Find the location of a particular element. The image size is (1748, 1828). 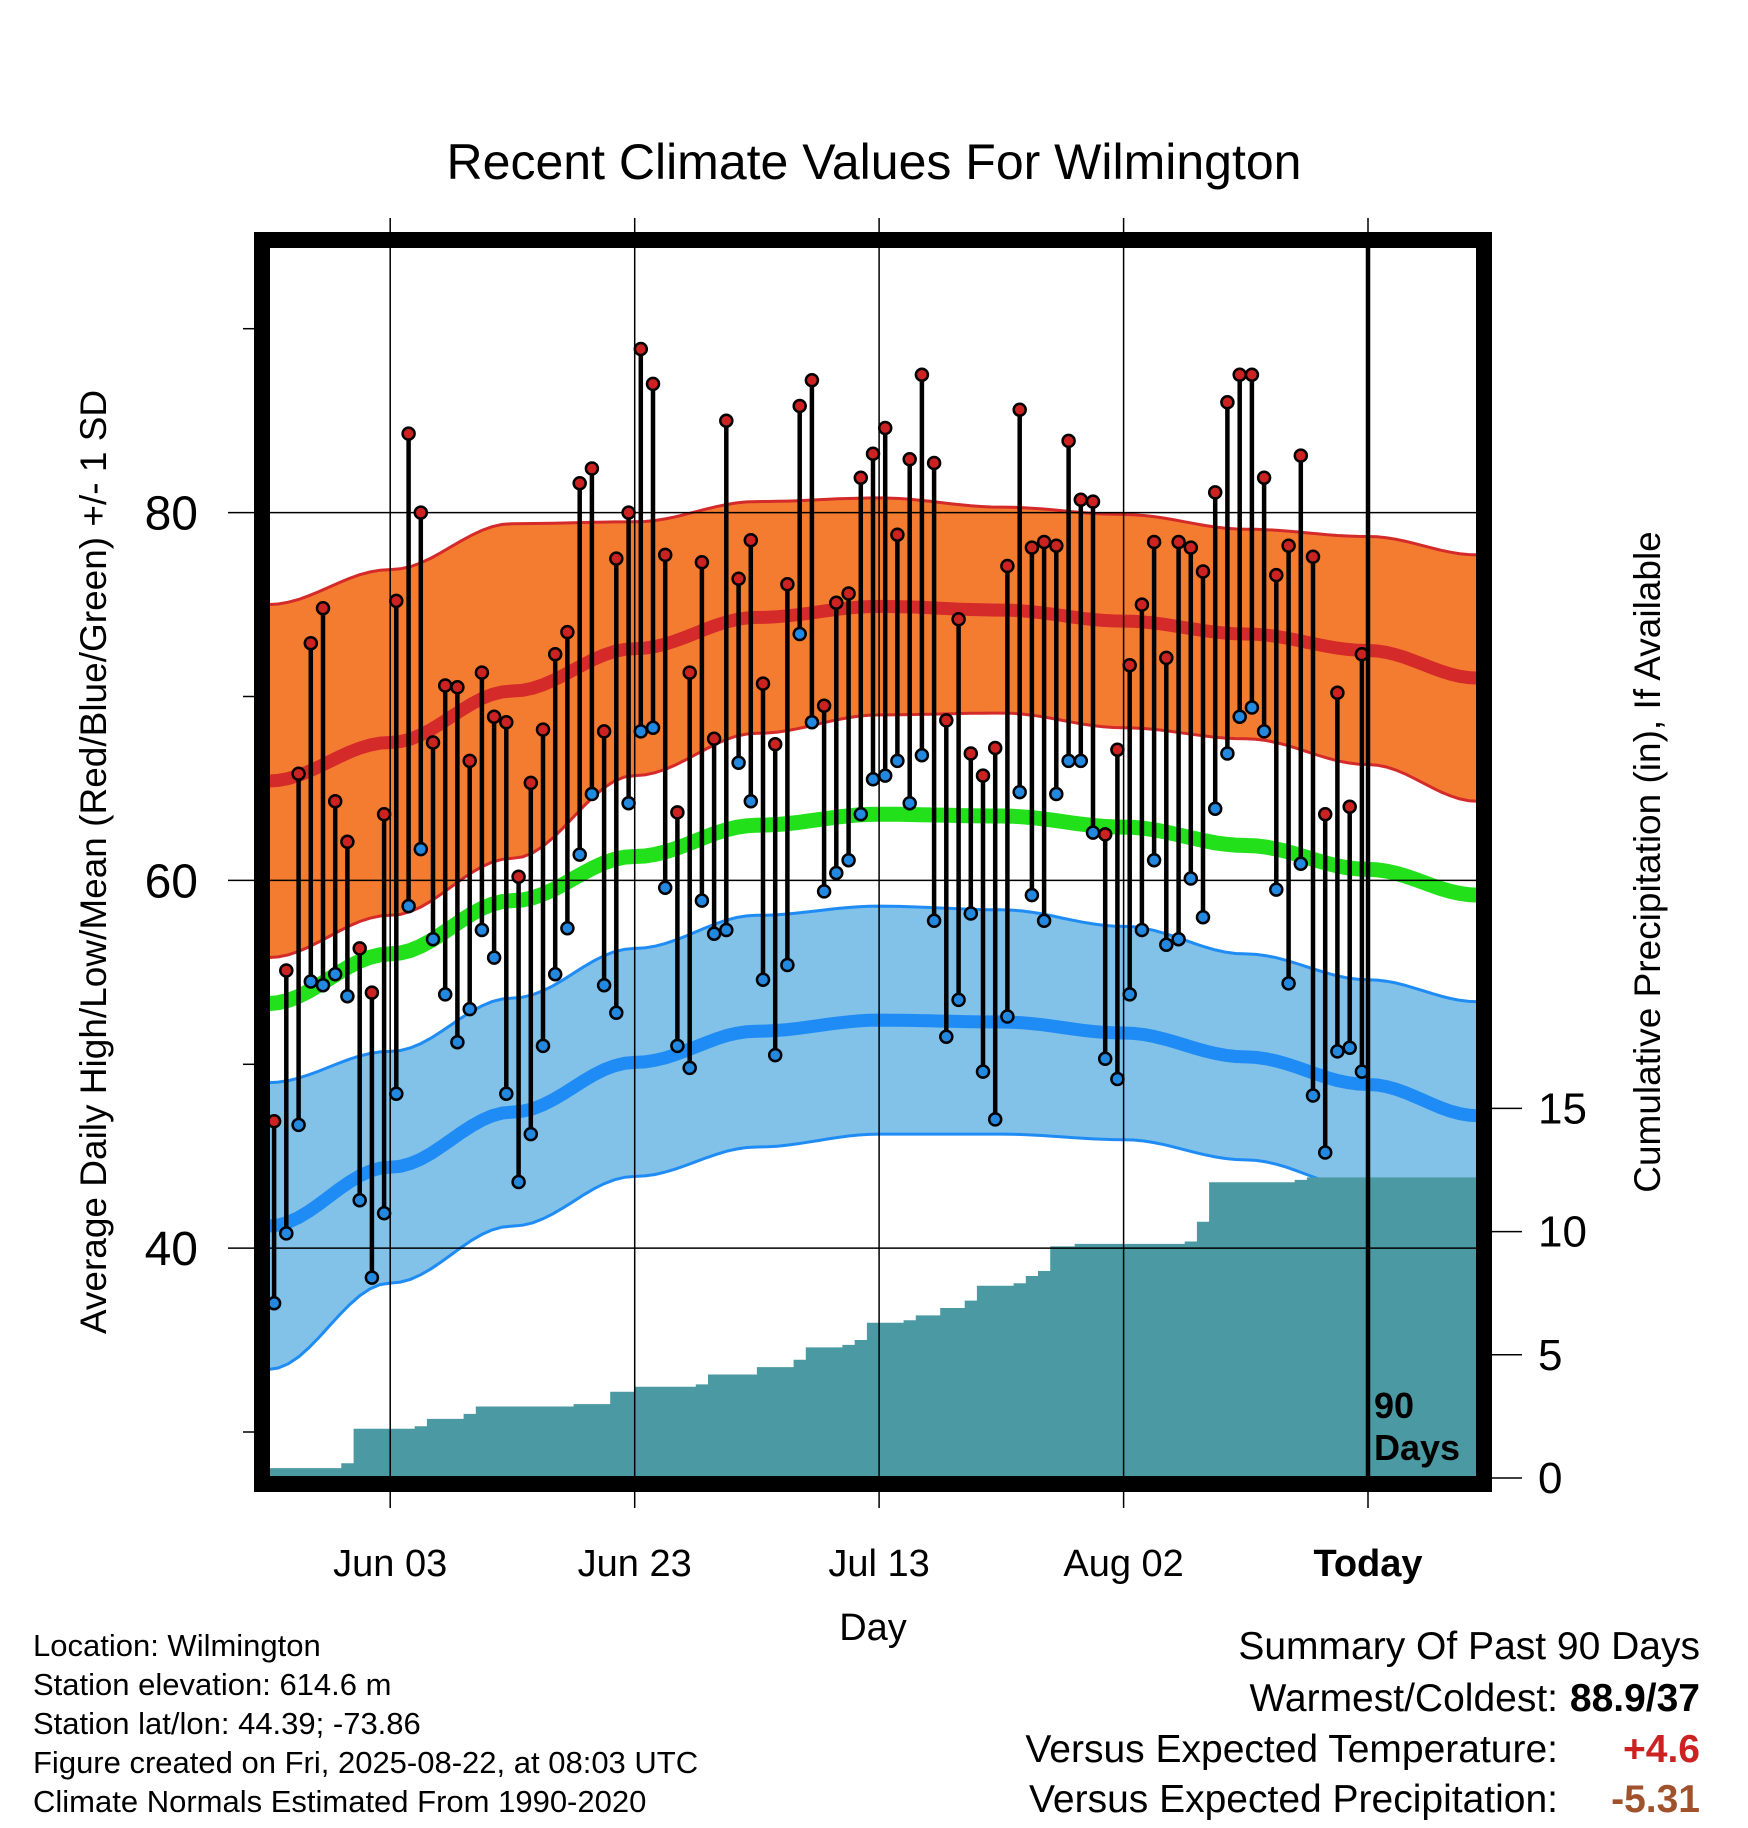

precipitation-layer is located at coordinates (873, 1327).